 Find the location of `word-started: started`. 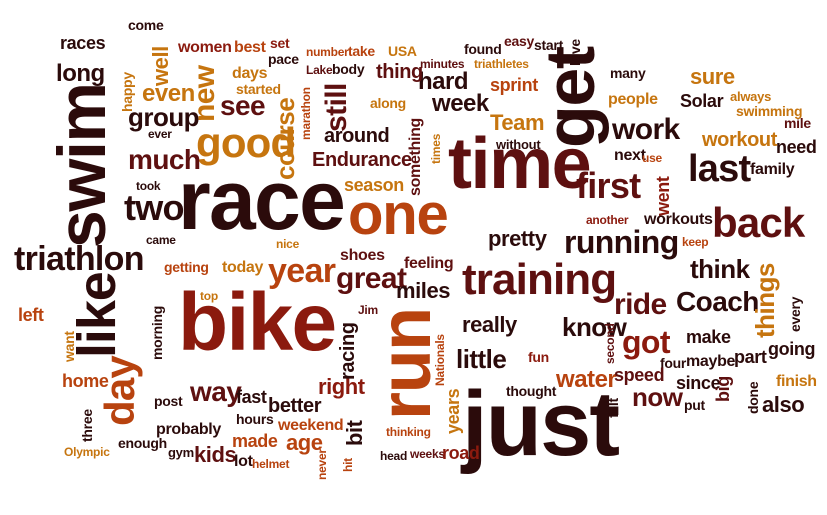

word-started: started is located at coordinates (258, 89).